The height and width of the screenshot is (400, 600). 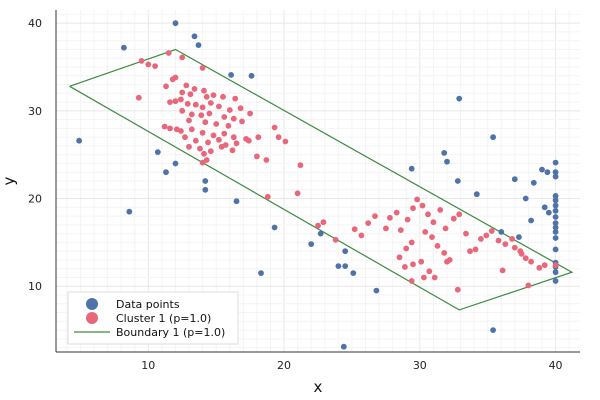 I want to click on y-tick-labels: 10 20 30 40, so click(x=35, y=155).